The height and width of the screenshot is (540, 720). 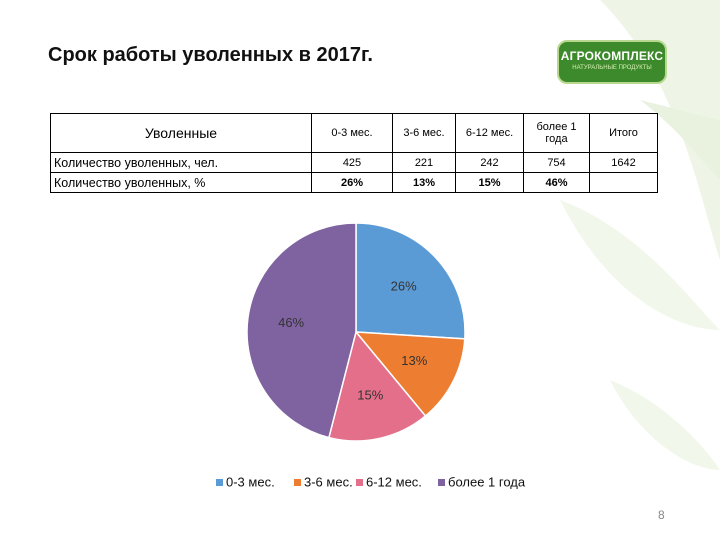 What do you see at coordinates (489, 182) in the screenshot?
I see `table-cell: 15%` at bounding box center [489, 182].